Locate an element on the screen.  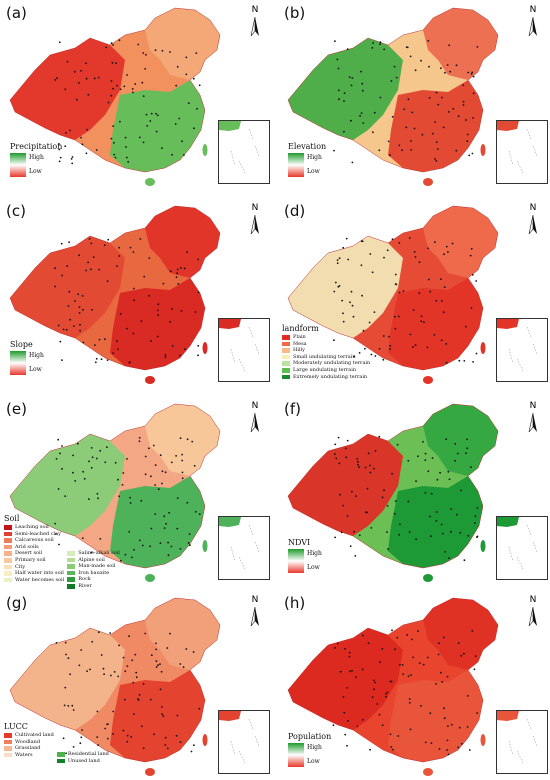
legend-item: Rock is located at coordinates (93, 579).